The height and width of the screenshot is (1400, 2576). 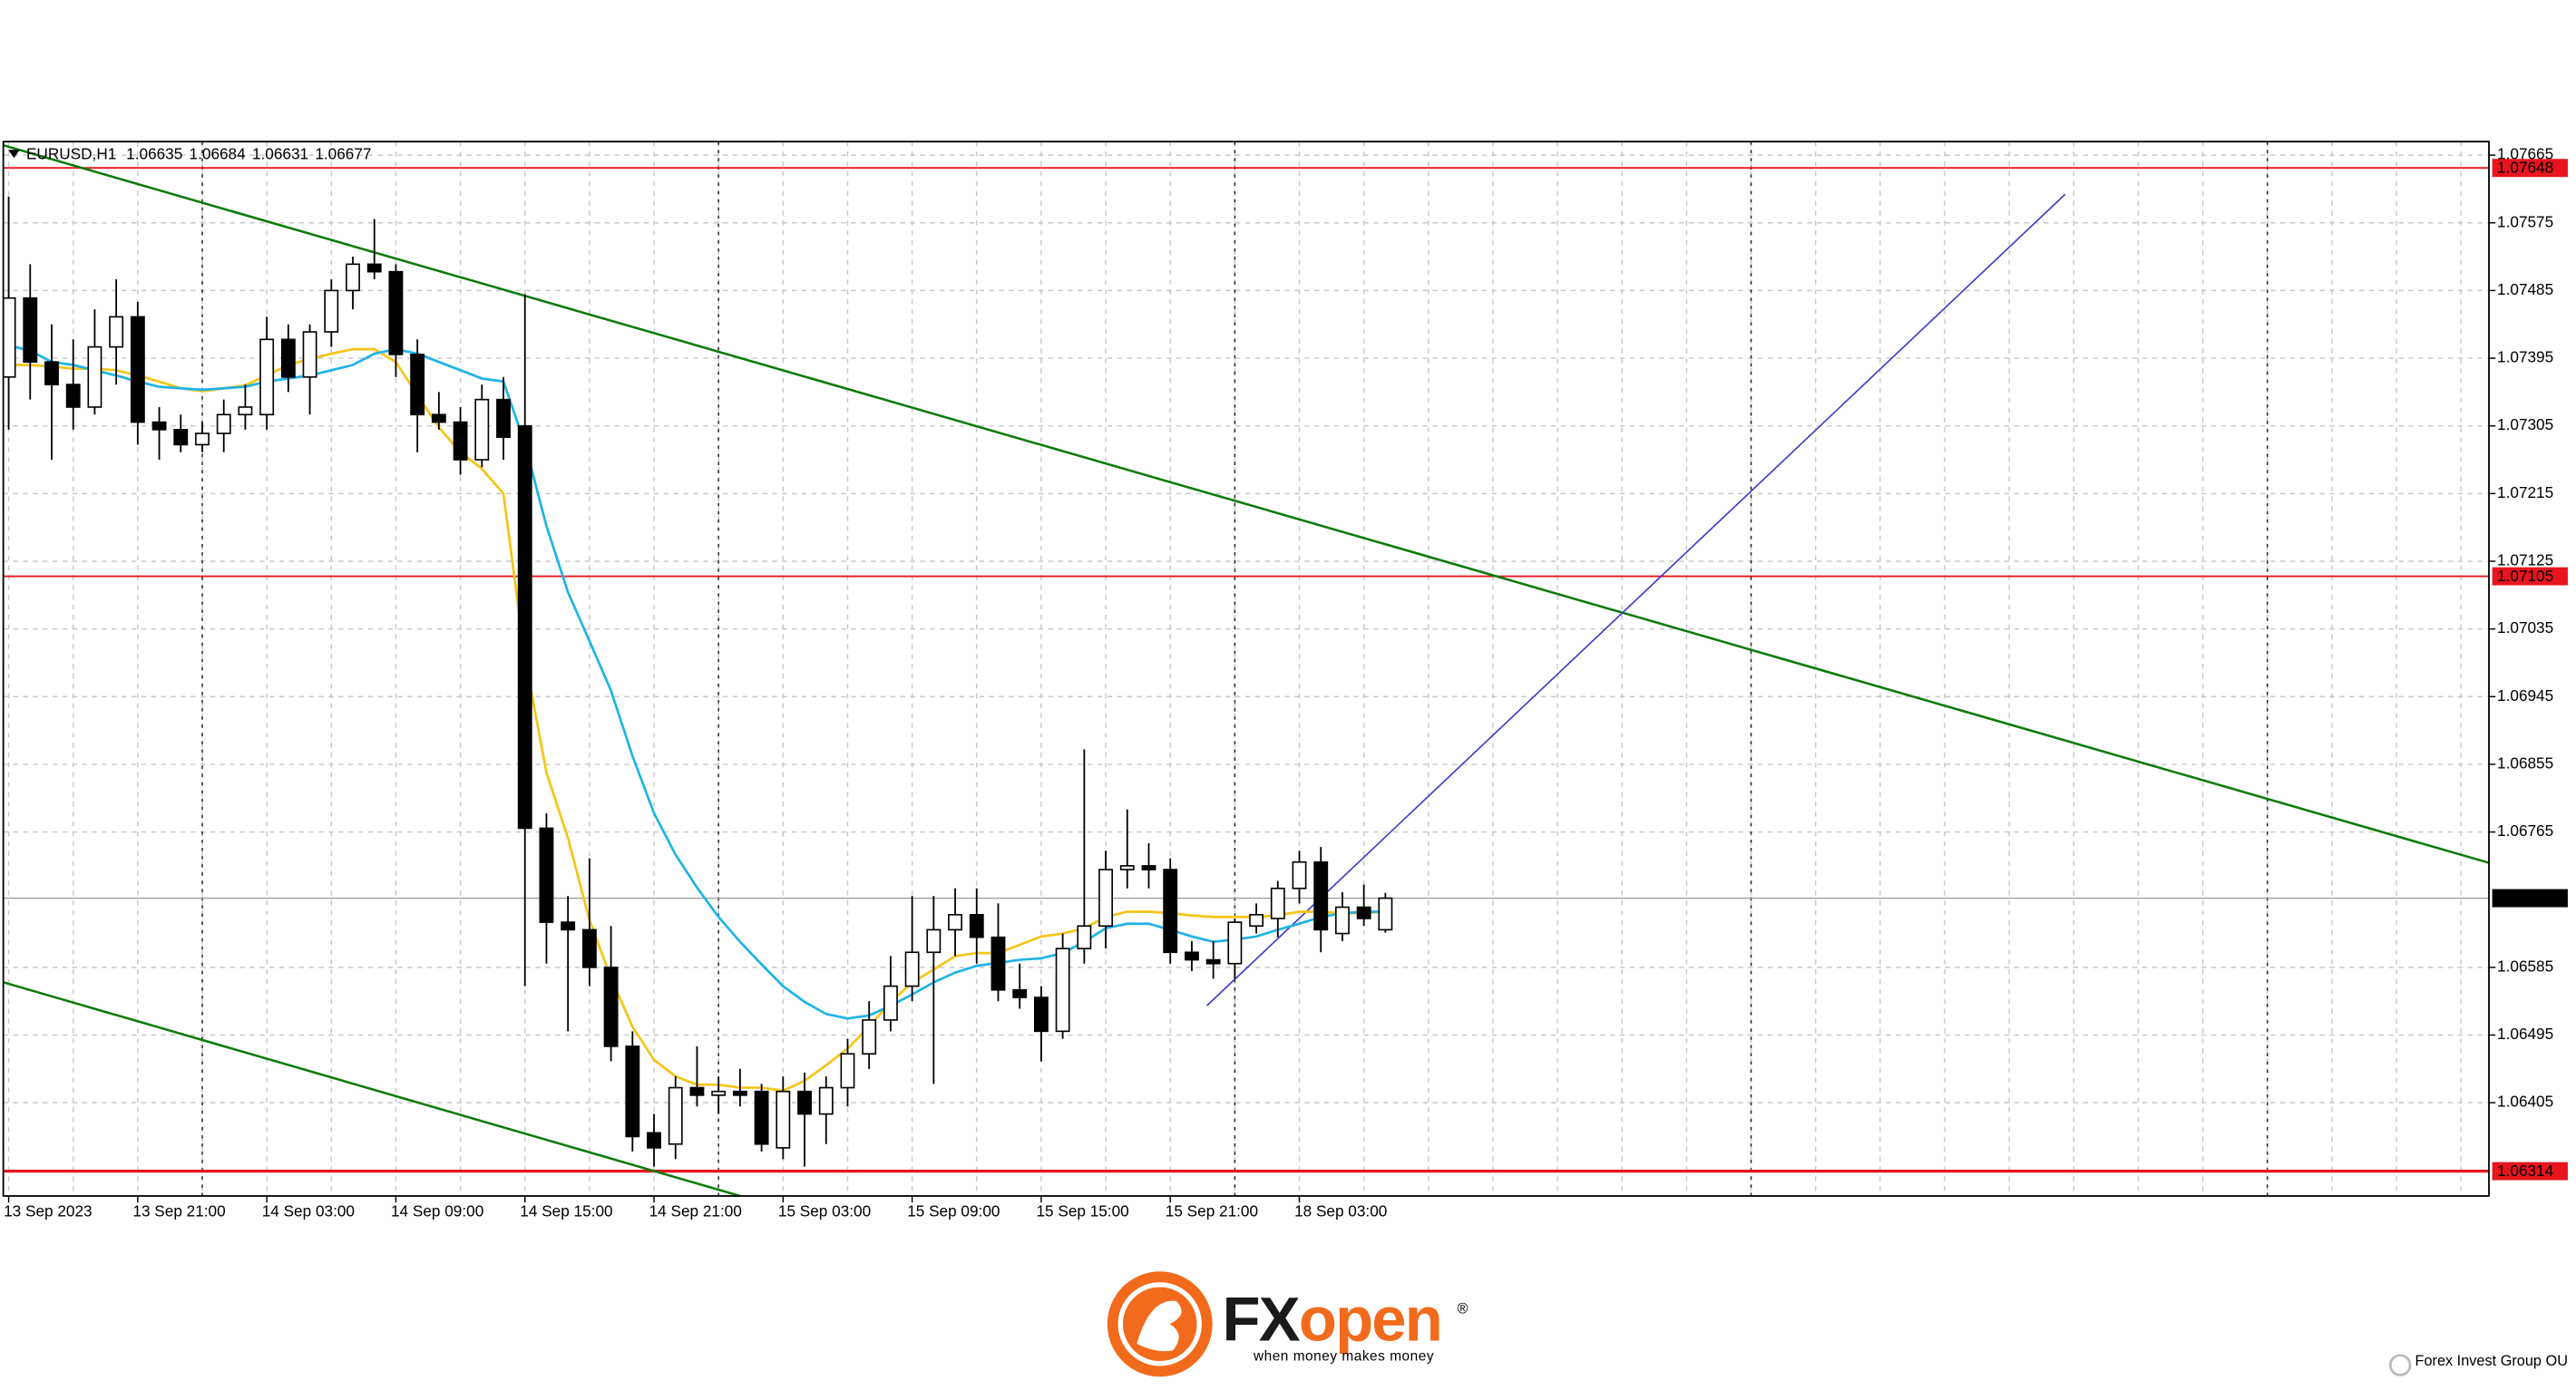 What do you see at coordinates (695, 1211) in the screenshot?
I see `x-tick-label: 14 Sep 21:00` at bounding box center [695, 1211].